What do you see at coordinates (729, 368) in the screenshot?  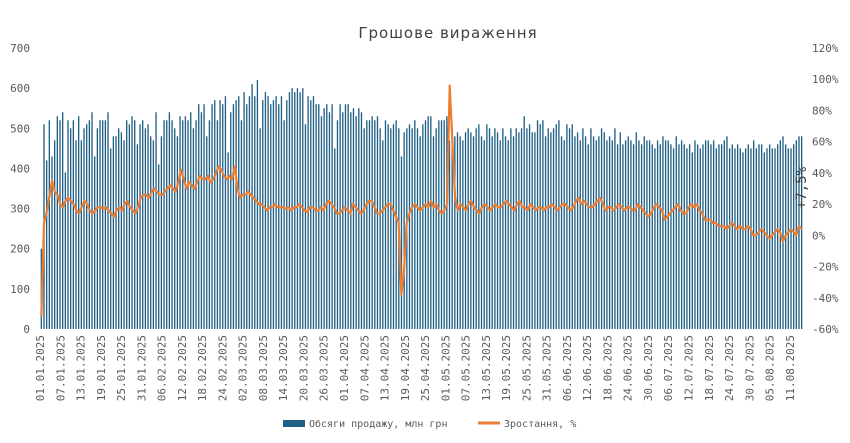 I see `x-tick-label: 24.07.2025` at bounding box center [729, 368].